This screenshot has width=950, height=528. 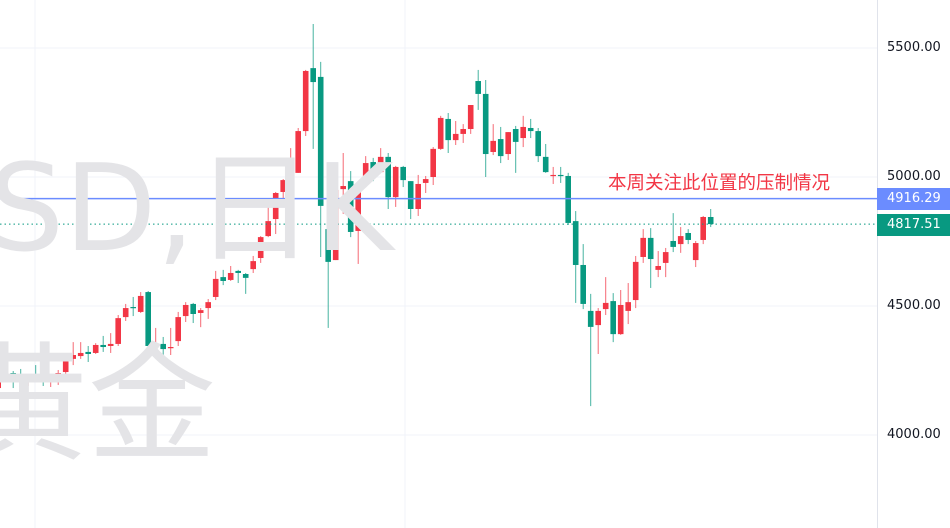 What do you see at coordinates (438, 211) in the screenshot?
I see `price-lines` at bounding box center [438, 211].